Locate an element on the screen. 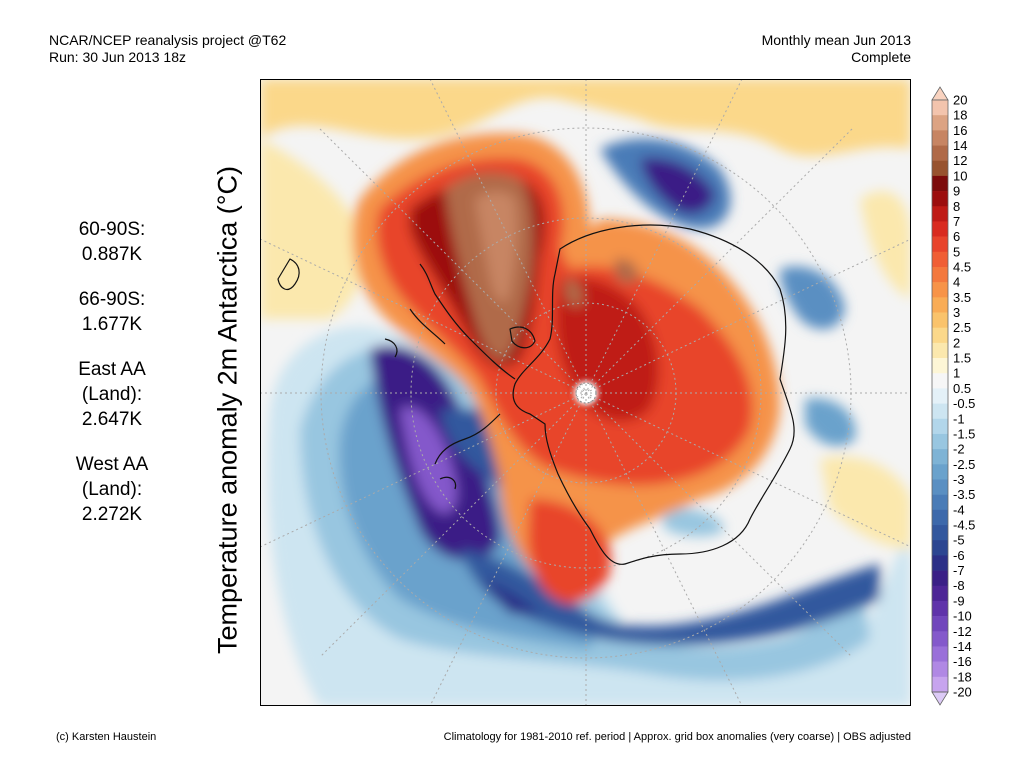  colorbar-tick-label: 8 is located at coordinates (956, 206).